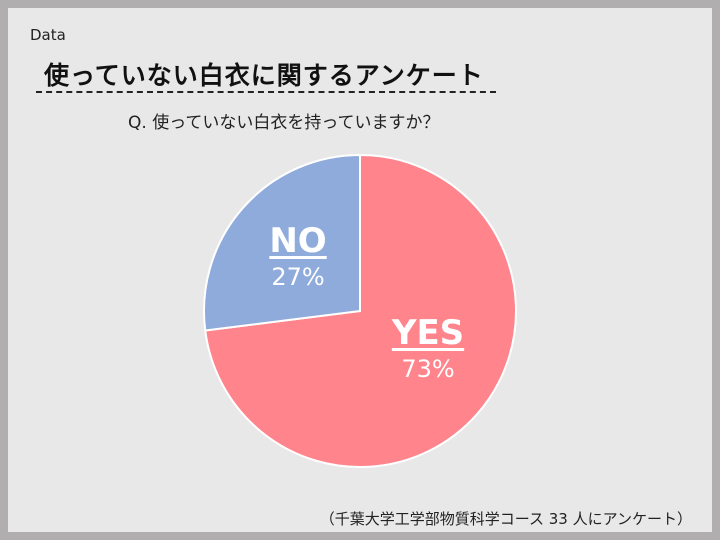 This screenshot has height=540, width=720. What do you see at coordinates (298, 241) in the screenshot?
I see `slice-name-no: NO` at bounding box center [298, 241].